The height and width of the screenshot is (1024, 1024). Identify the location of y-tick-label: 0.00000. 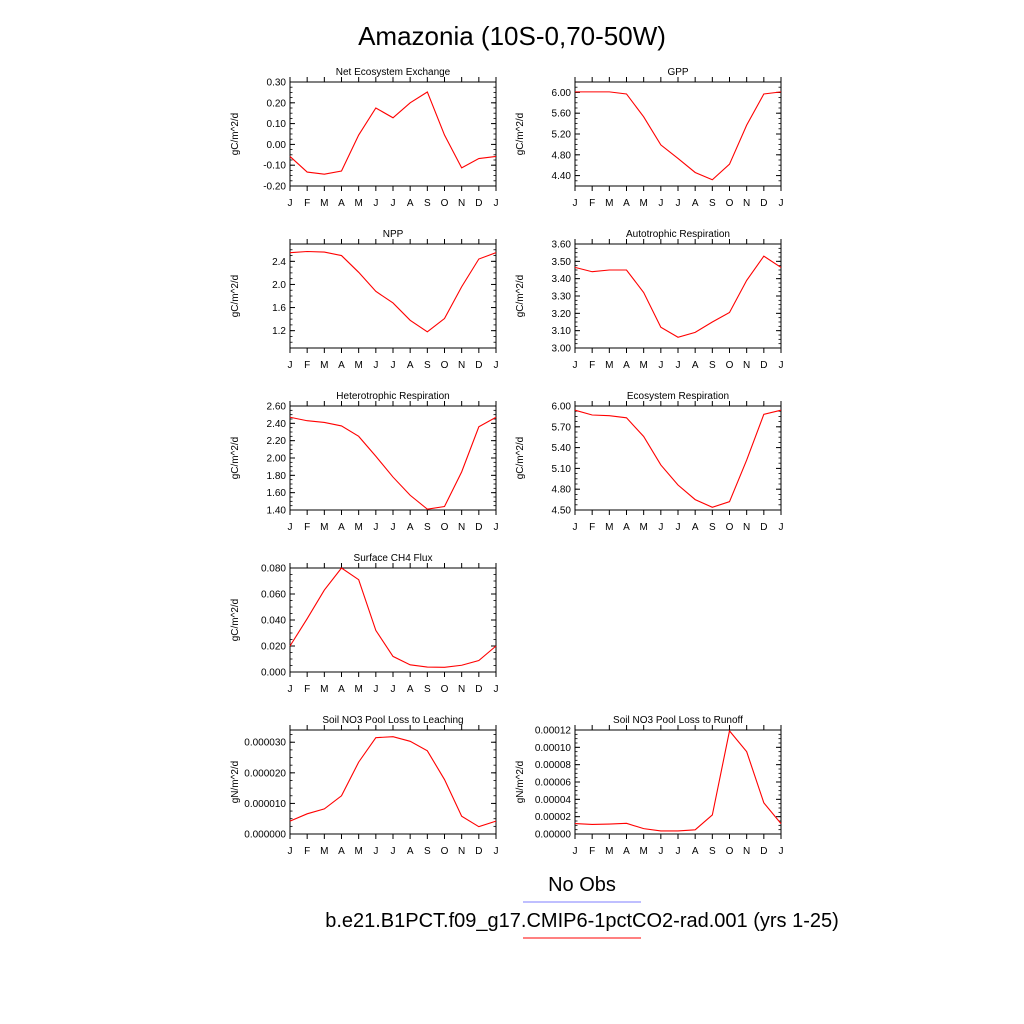
(553, 835).